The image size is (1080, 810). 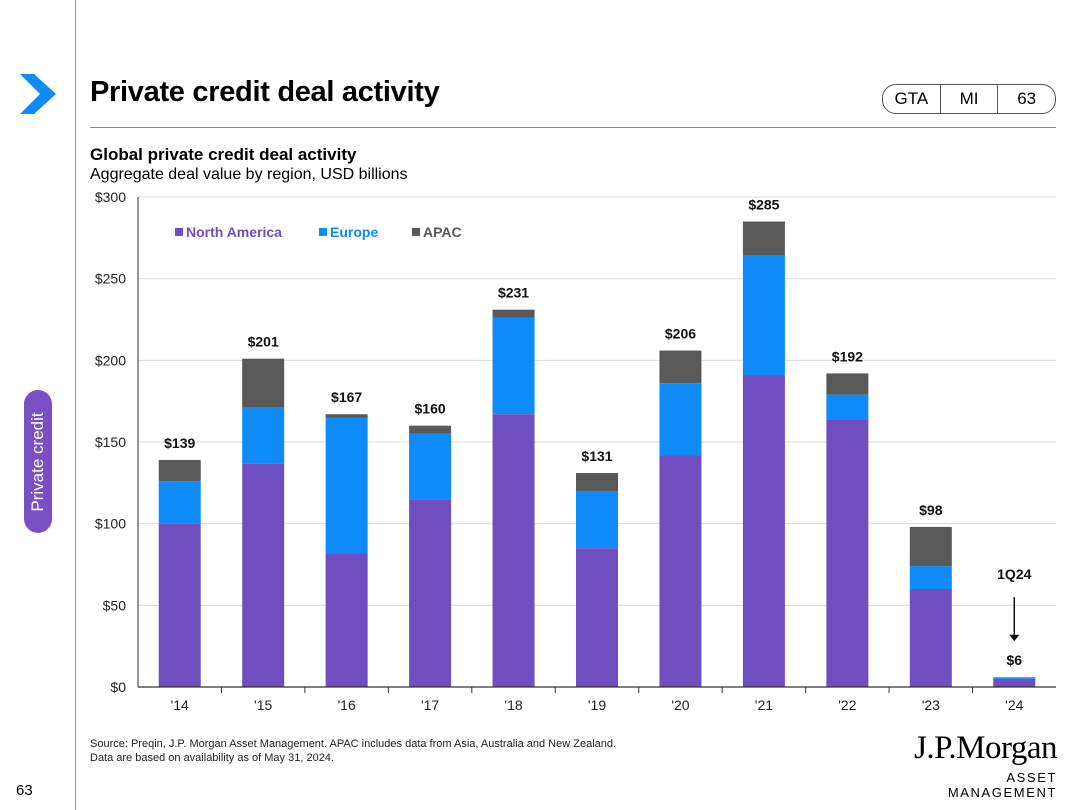 I want to click on index-badge-group: GTA MI 63, so click(x=969, y=99).